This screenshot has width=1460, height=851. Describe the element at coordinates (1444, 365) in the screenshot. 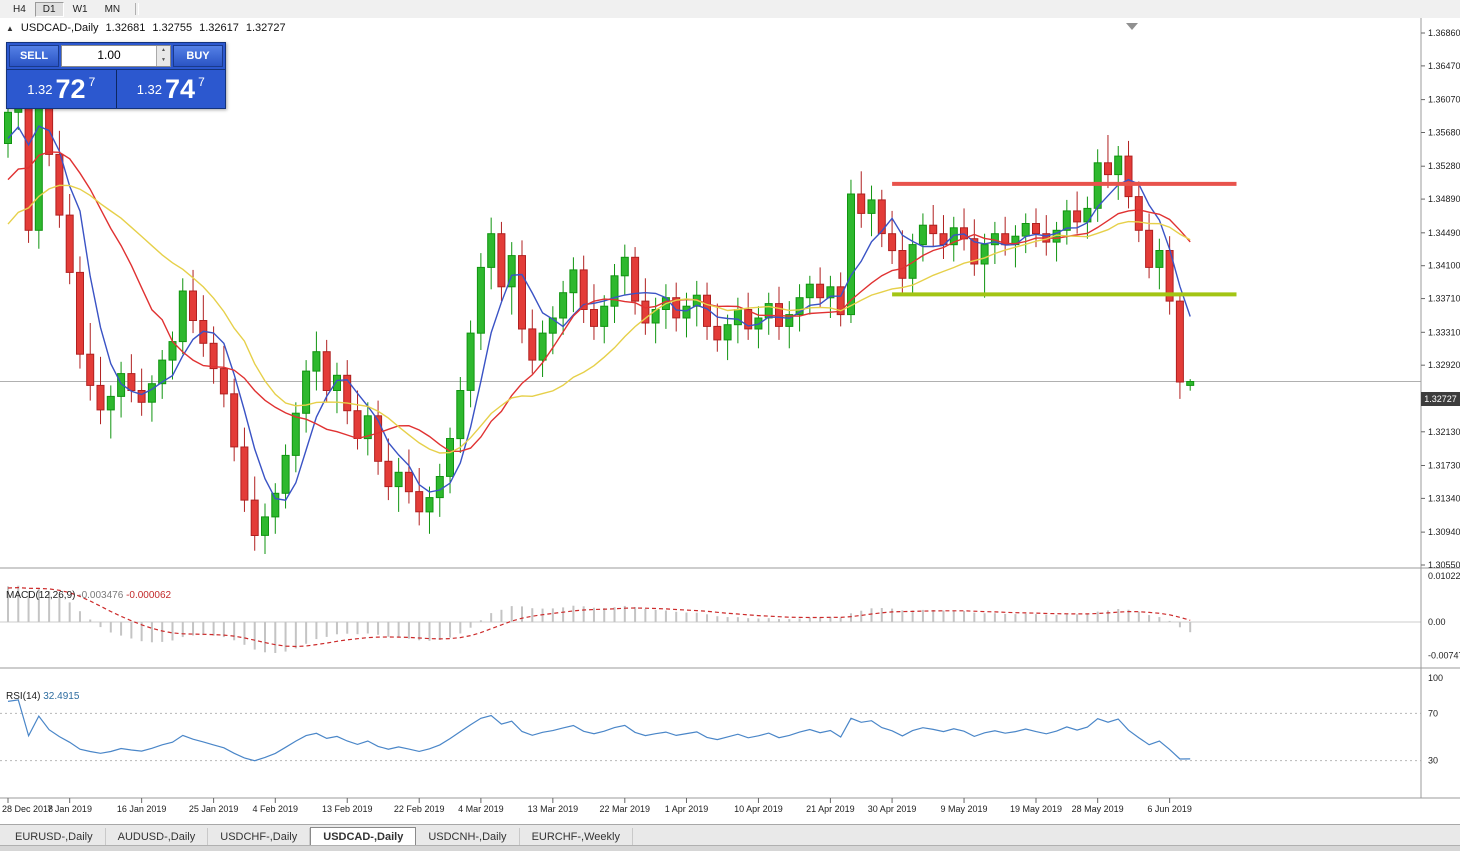

I see `price-axis-label: 1.32920` at that location.